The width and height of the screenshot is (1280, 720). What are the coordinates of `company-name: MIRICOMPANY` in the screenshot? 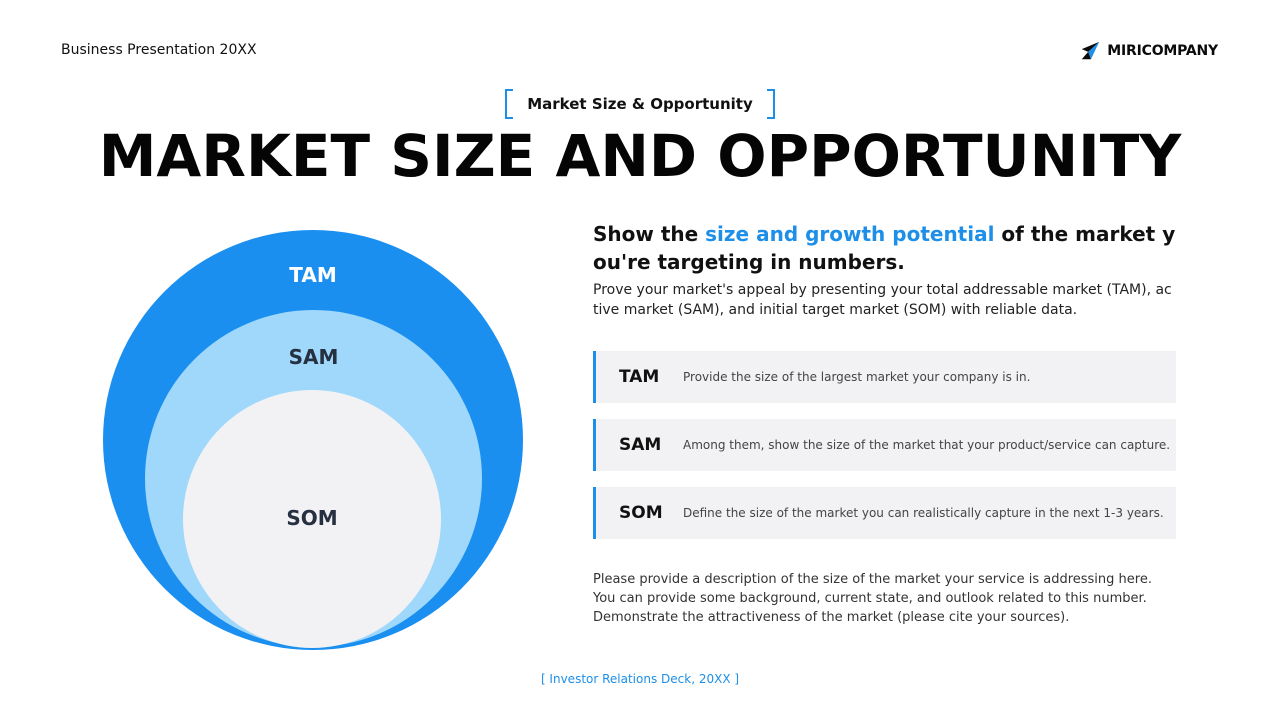 It's located at (1162, 51).